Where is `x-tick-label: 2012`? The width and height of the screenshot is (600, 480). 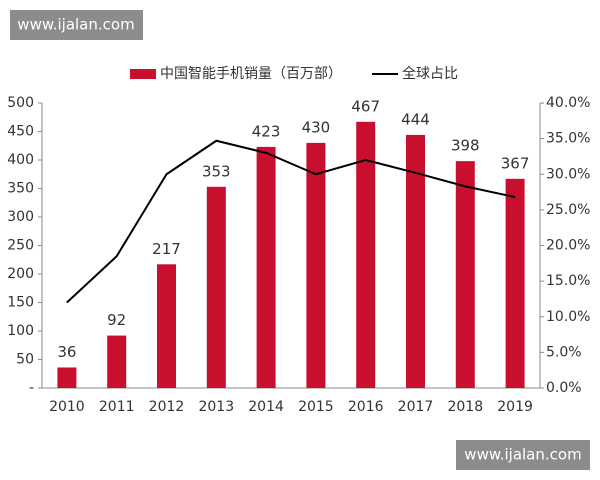 x-tick-label: 2012 is located at coordinates (167, 407).